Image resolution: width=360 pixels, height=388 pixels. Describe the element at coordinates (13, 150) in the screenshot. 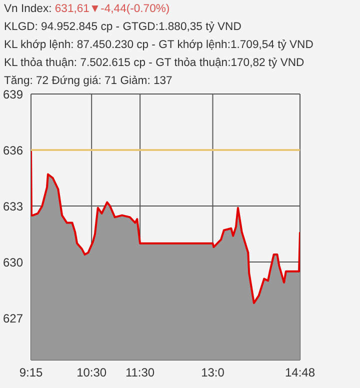

I see `y-tick-label: 636` at that location.